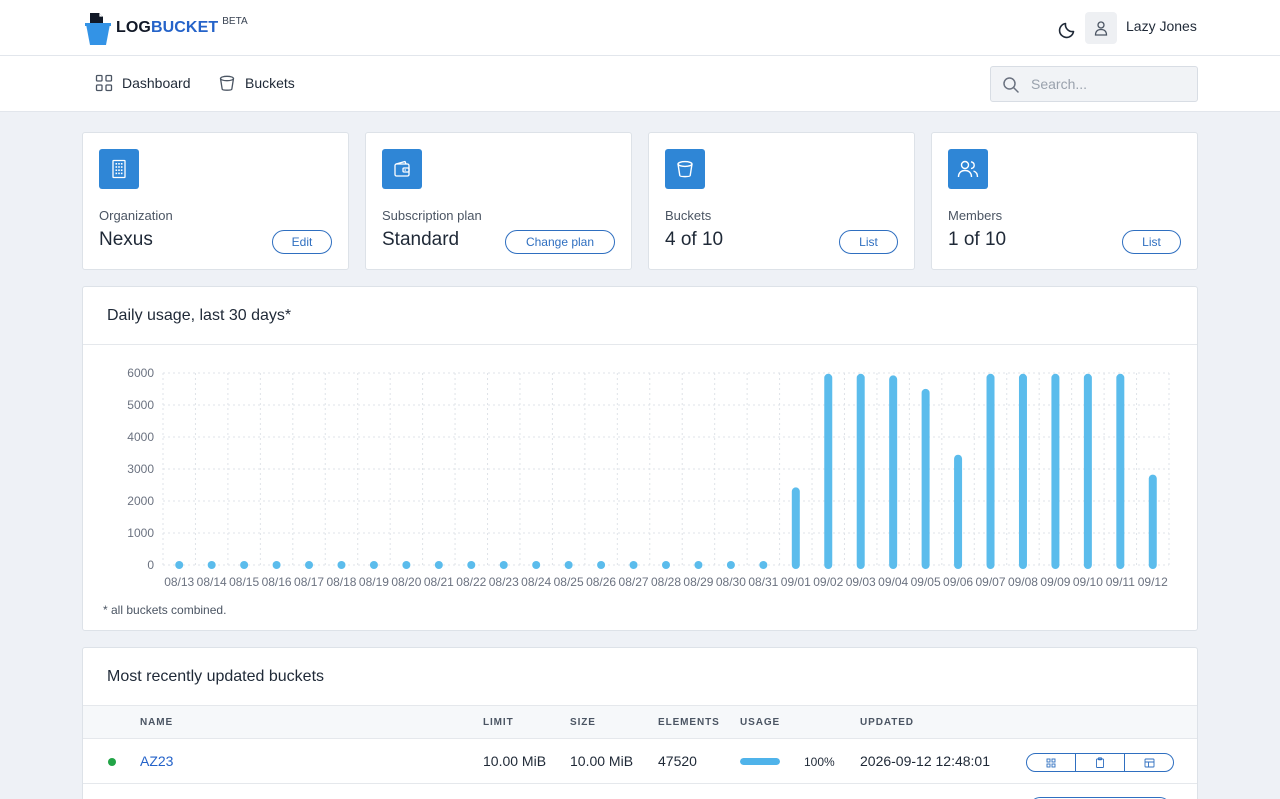 Image resolution: width=1280 pixels, height=799 pixels. I want to click on status-dot, so click(112, 762).